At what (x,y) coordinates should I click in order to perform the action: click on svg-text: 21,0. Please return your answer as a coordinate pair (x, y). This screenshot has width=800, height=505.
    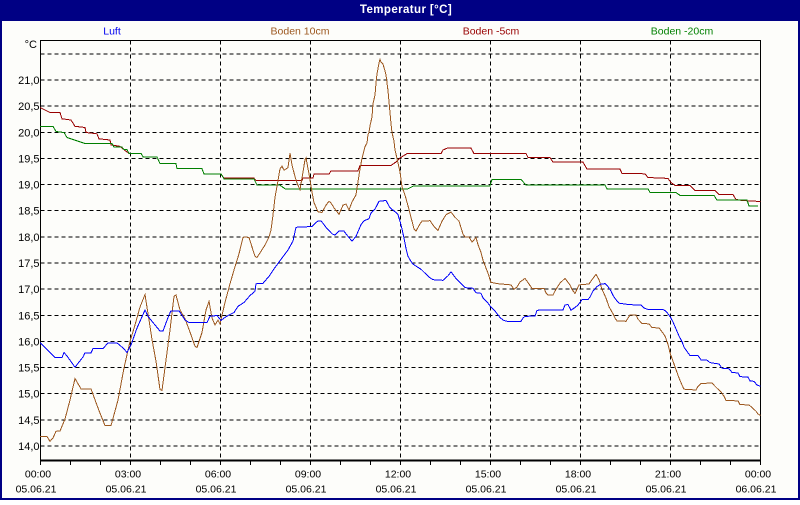
    Looking at the image, I should click on (28, 81).